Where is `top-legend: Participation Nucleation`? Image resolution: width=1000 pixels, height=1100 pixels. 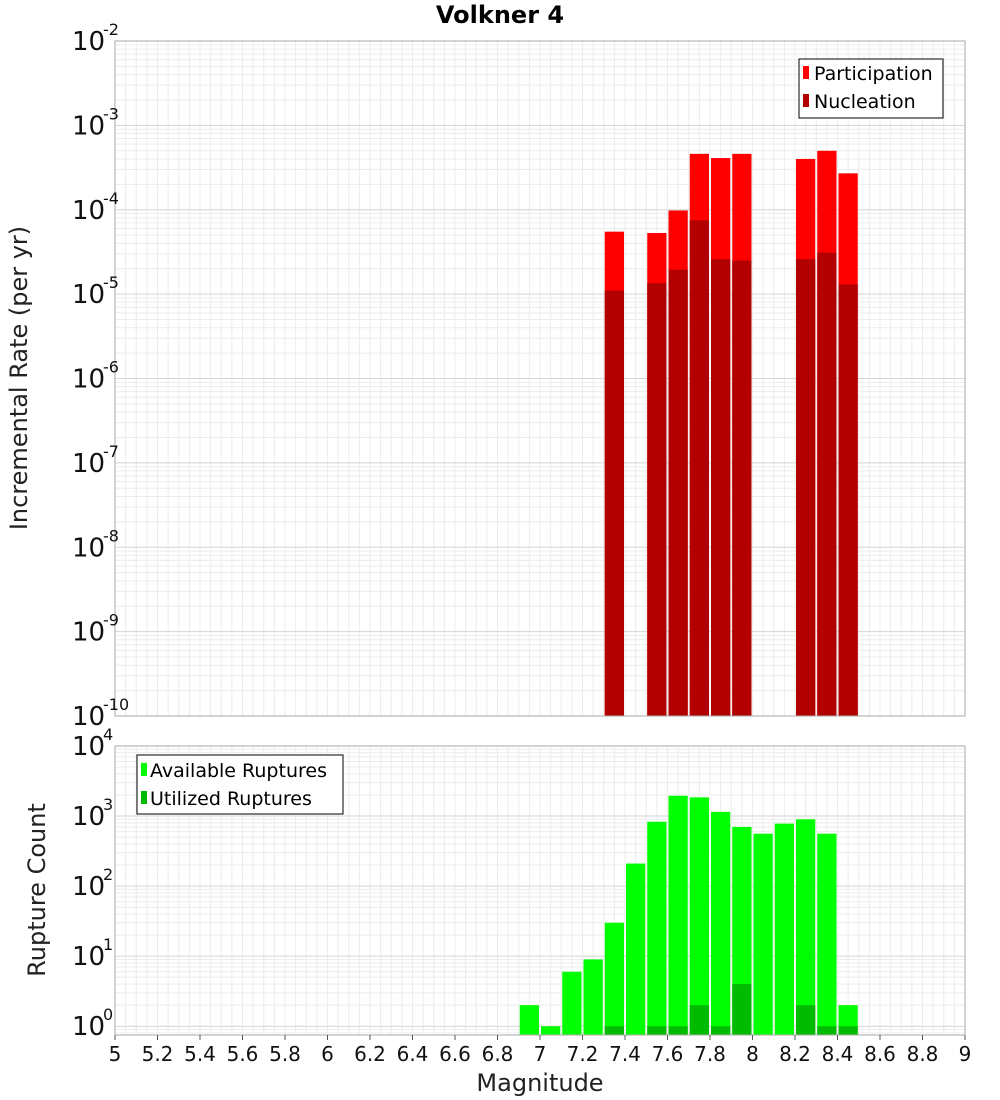 top-legend: Participation Nucleation is located at coordinates (871, 88).